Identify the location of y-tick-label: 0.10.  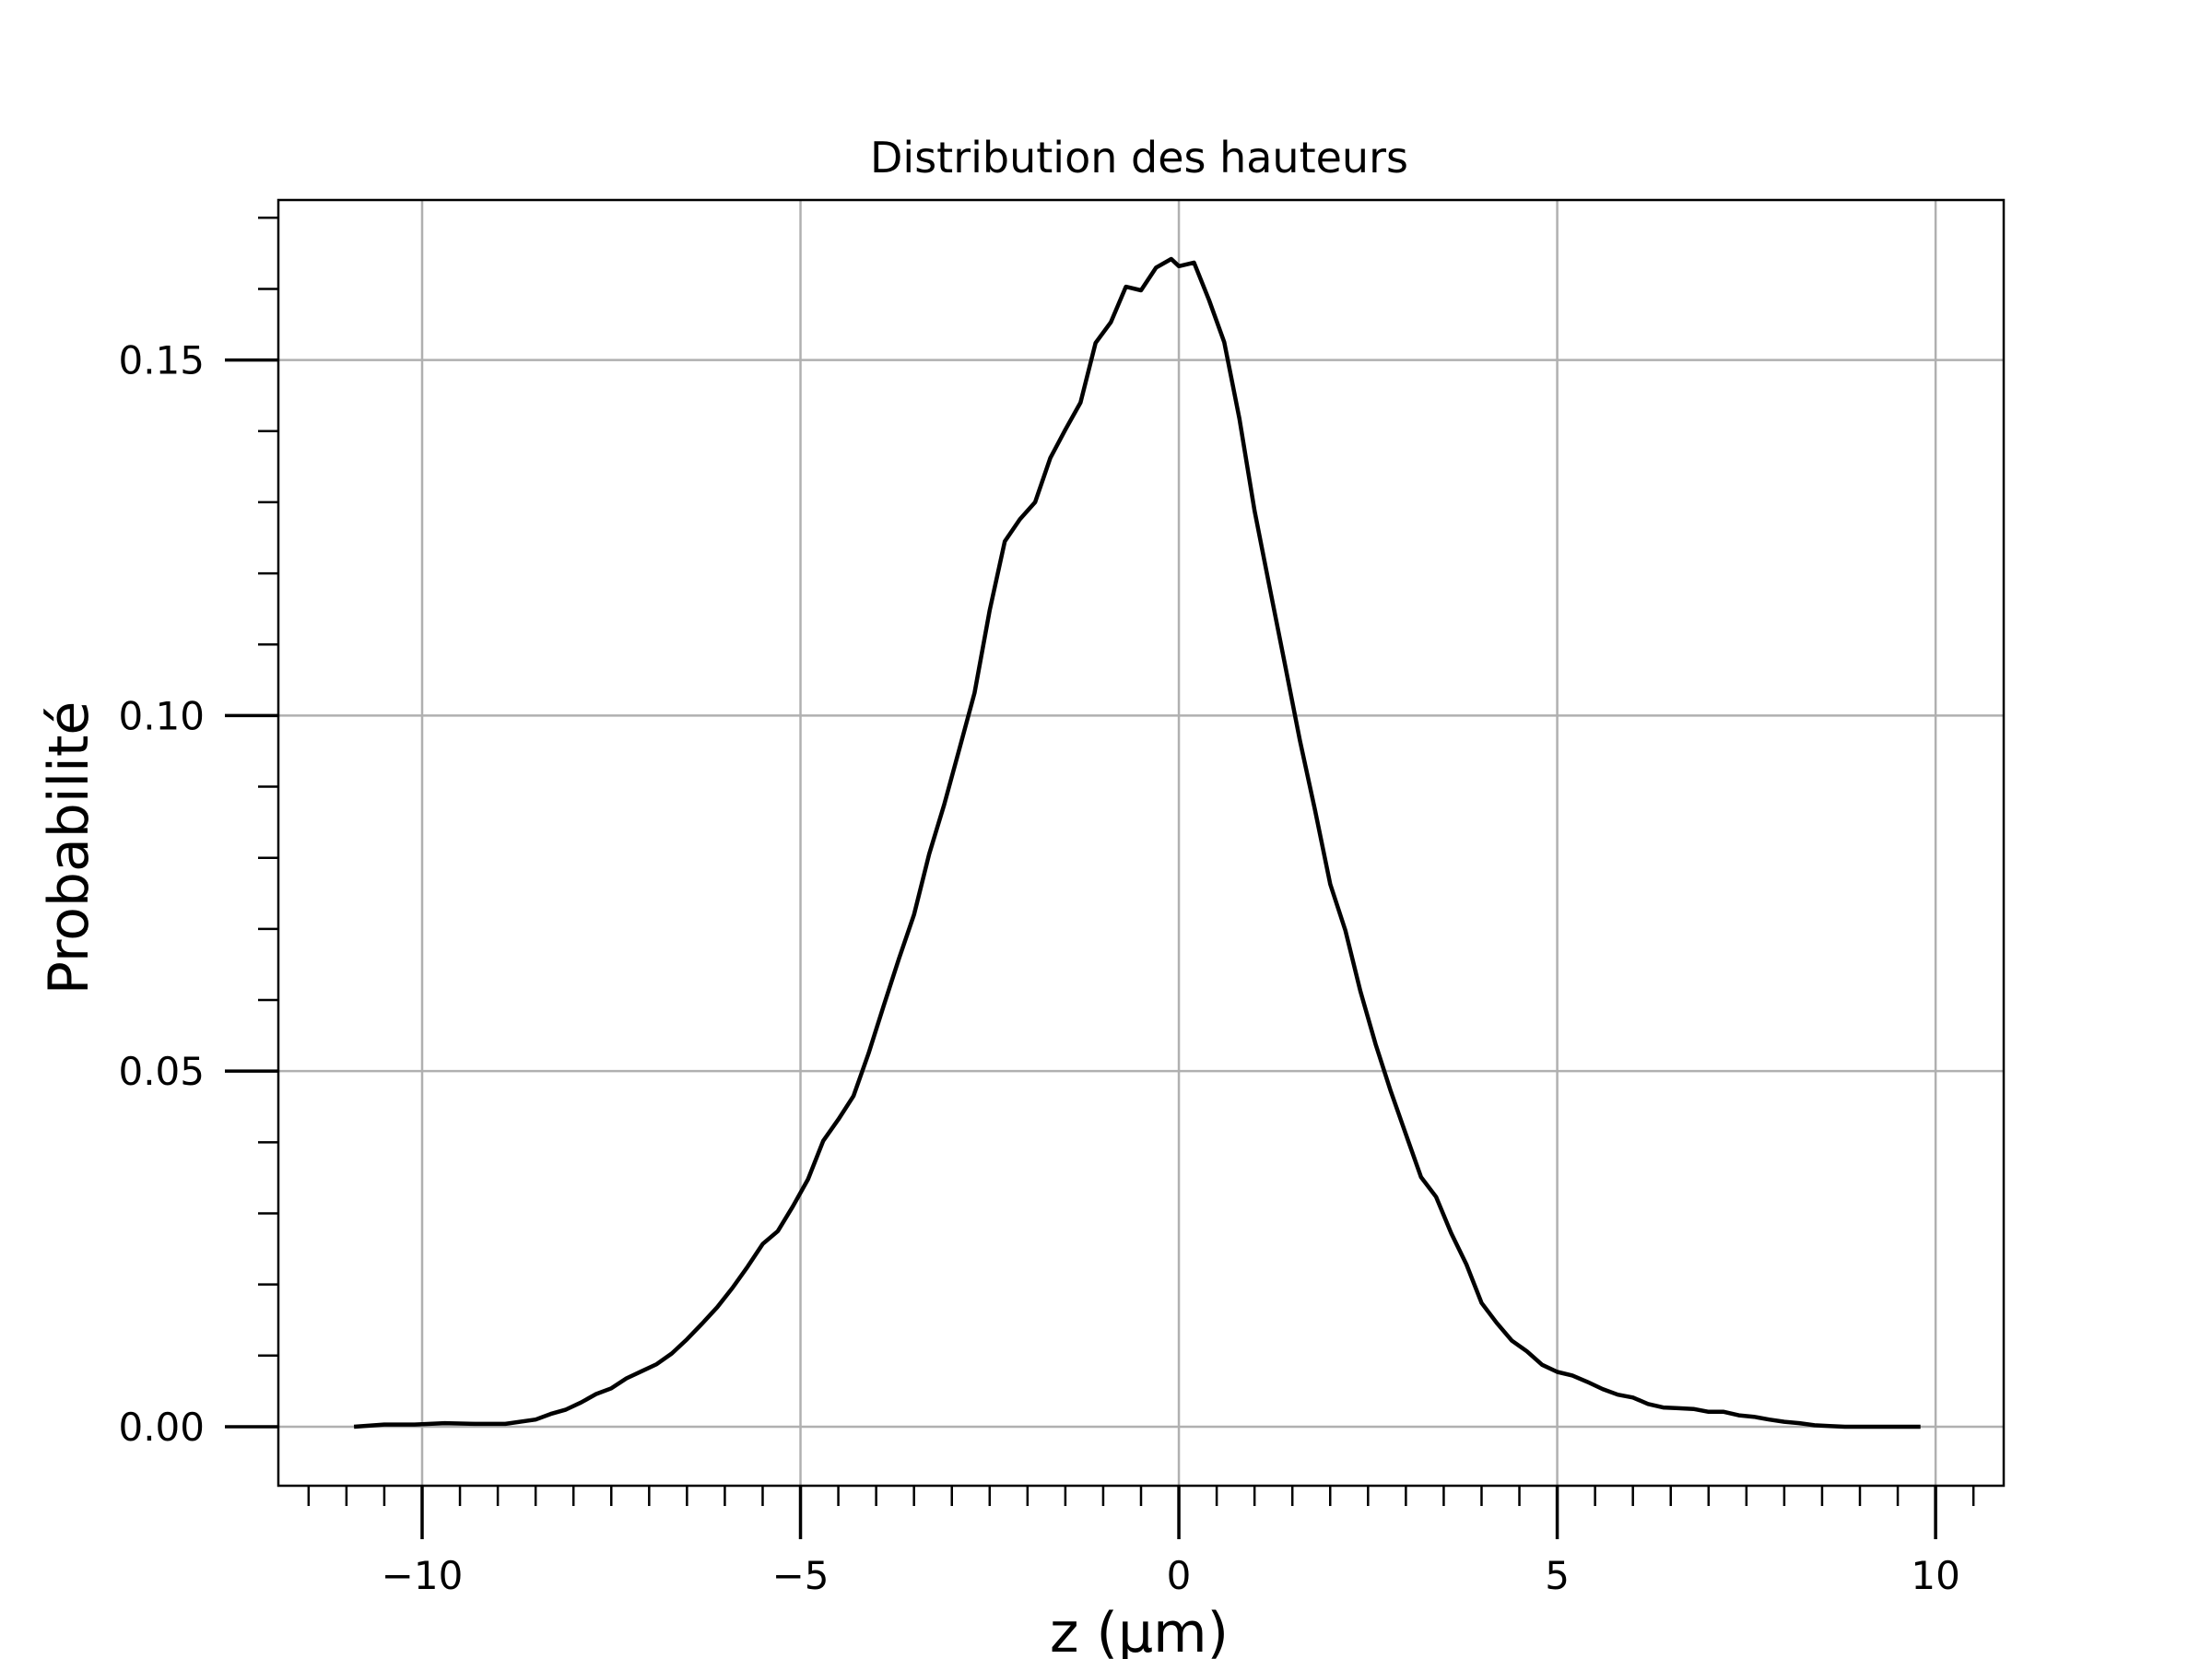
(161, 715).